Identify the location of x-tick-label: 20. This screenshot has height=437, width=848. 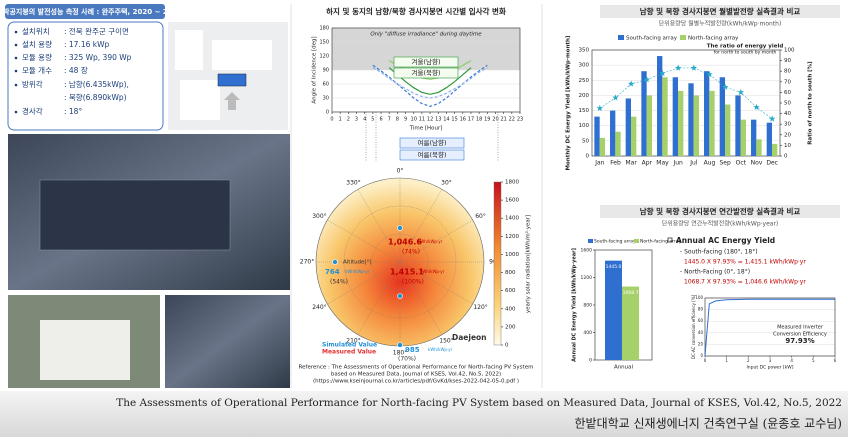
(495, 120).